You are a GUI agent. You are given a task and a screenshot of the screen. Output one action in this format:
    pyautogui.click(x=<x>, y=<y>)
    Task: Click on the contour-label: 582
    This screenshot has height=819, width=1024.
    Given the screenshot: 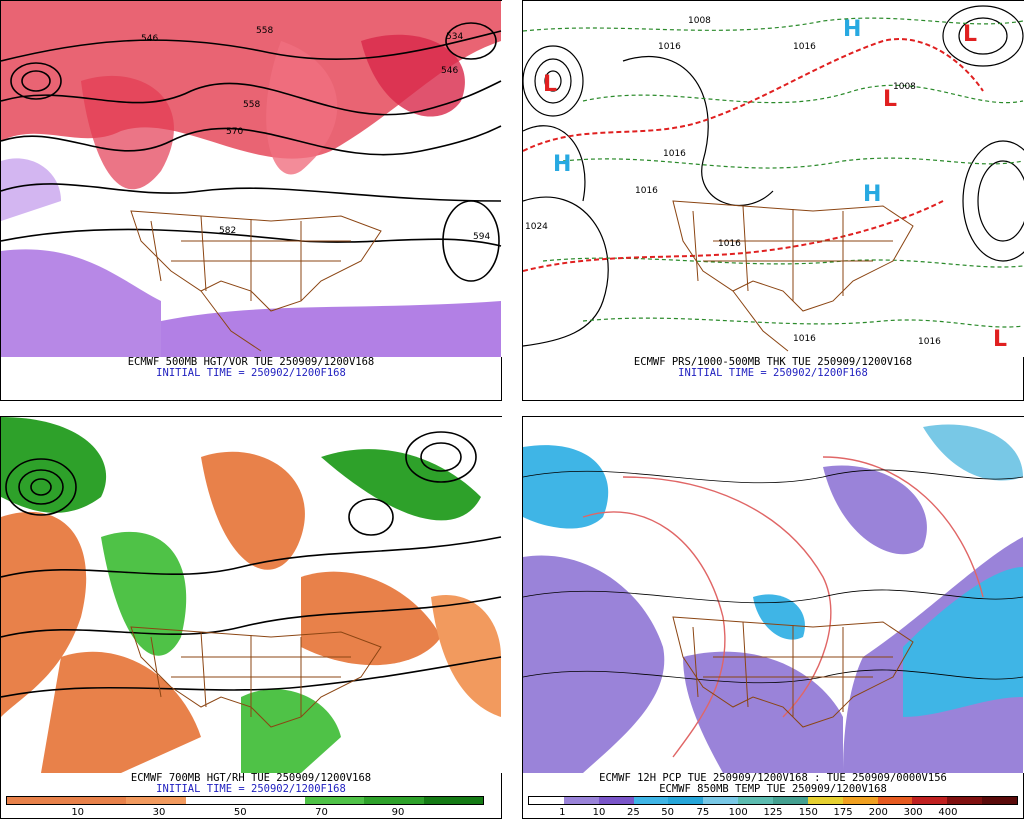 What is the action you would take?
    pyautogui.click(x=227, y=231)
    